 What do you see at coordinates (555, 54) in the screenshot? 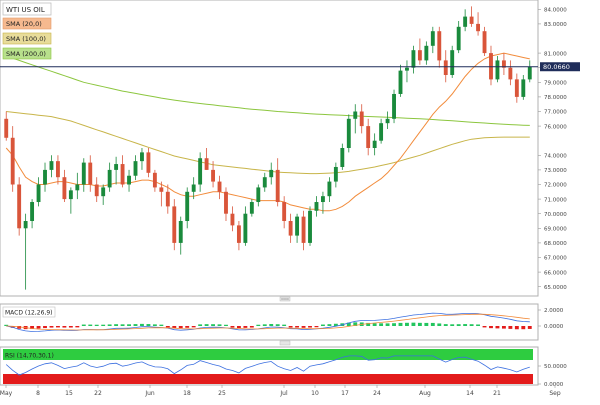
I see `price-tick-label: 81.0000` at bounding box center [555, 54].